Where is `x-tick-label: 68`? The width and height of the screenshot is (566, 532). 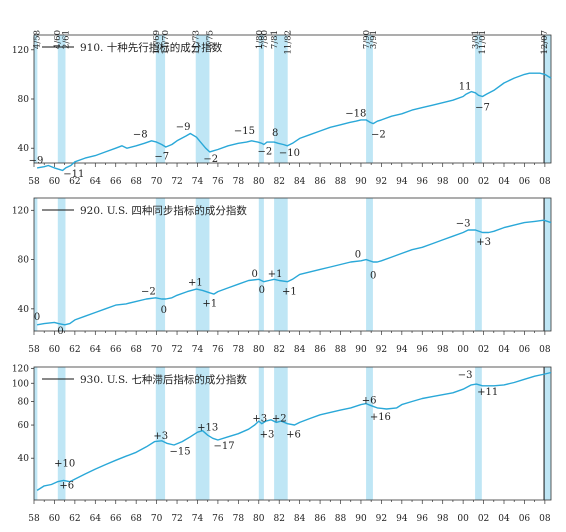
x-tick-label: 68 is located at coordinates (136, 182).